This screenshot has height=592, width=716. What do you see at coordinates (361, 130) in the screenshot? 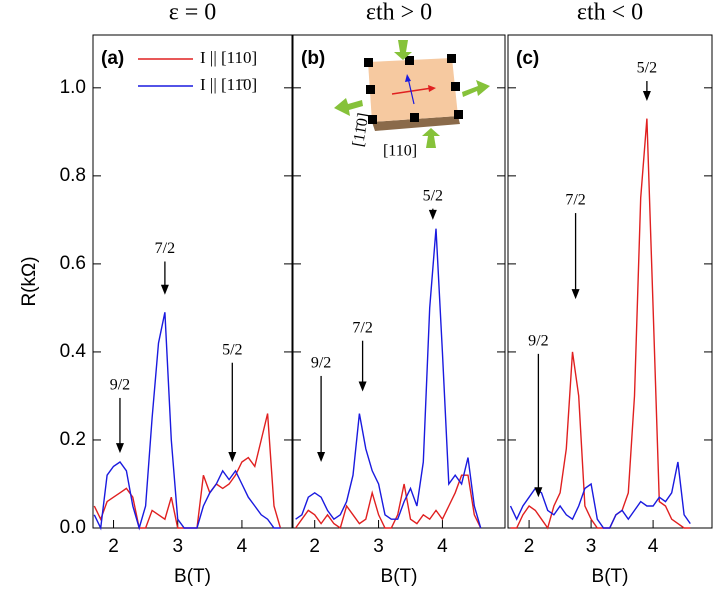
I see `inset-label: [11̄0]` at bounding box center [361, 130].